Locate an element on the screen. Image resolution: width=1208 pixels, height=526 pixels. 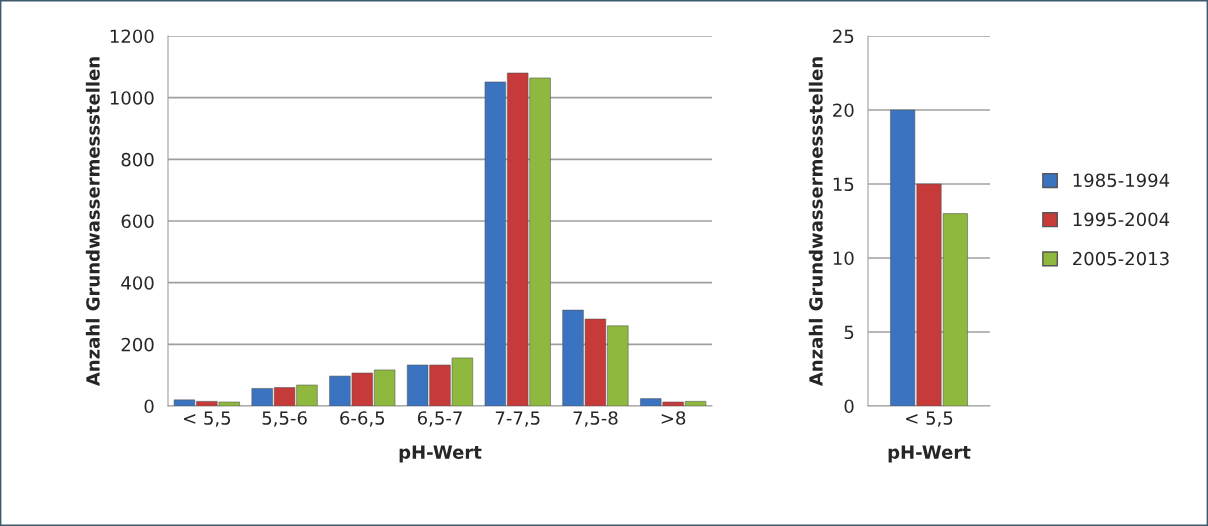
legend-label: 1995-2004 is located at coordinates (1121, 219).